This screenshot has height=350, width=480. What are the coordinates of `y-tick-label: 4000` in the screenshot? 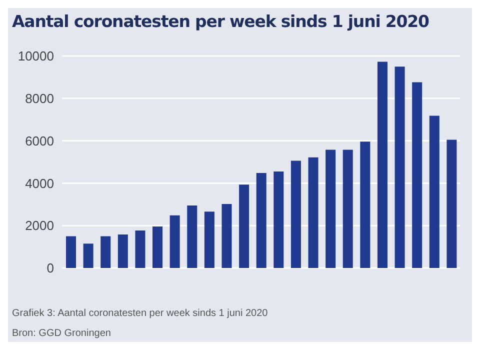 It's located at (39, 183).